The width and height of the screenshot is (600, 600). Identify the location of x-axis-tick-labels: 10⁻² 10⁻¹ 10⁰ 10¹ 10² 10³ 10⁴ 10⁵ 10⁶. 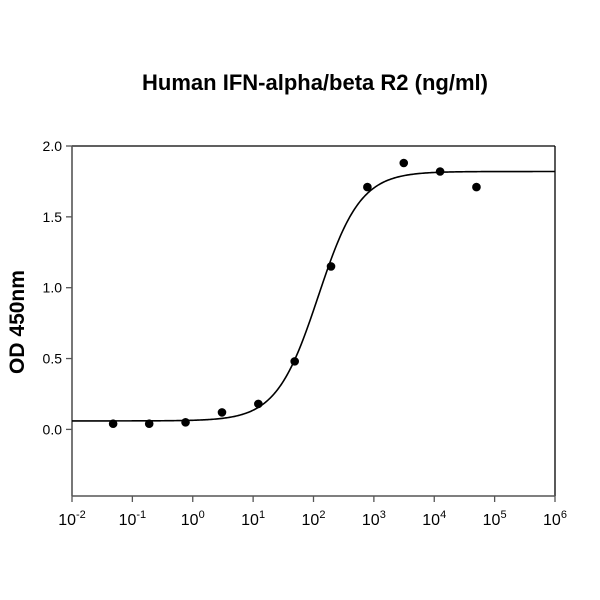
(312, 519).